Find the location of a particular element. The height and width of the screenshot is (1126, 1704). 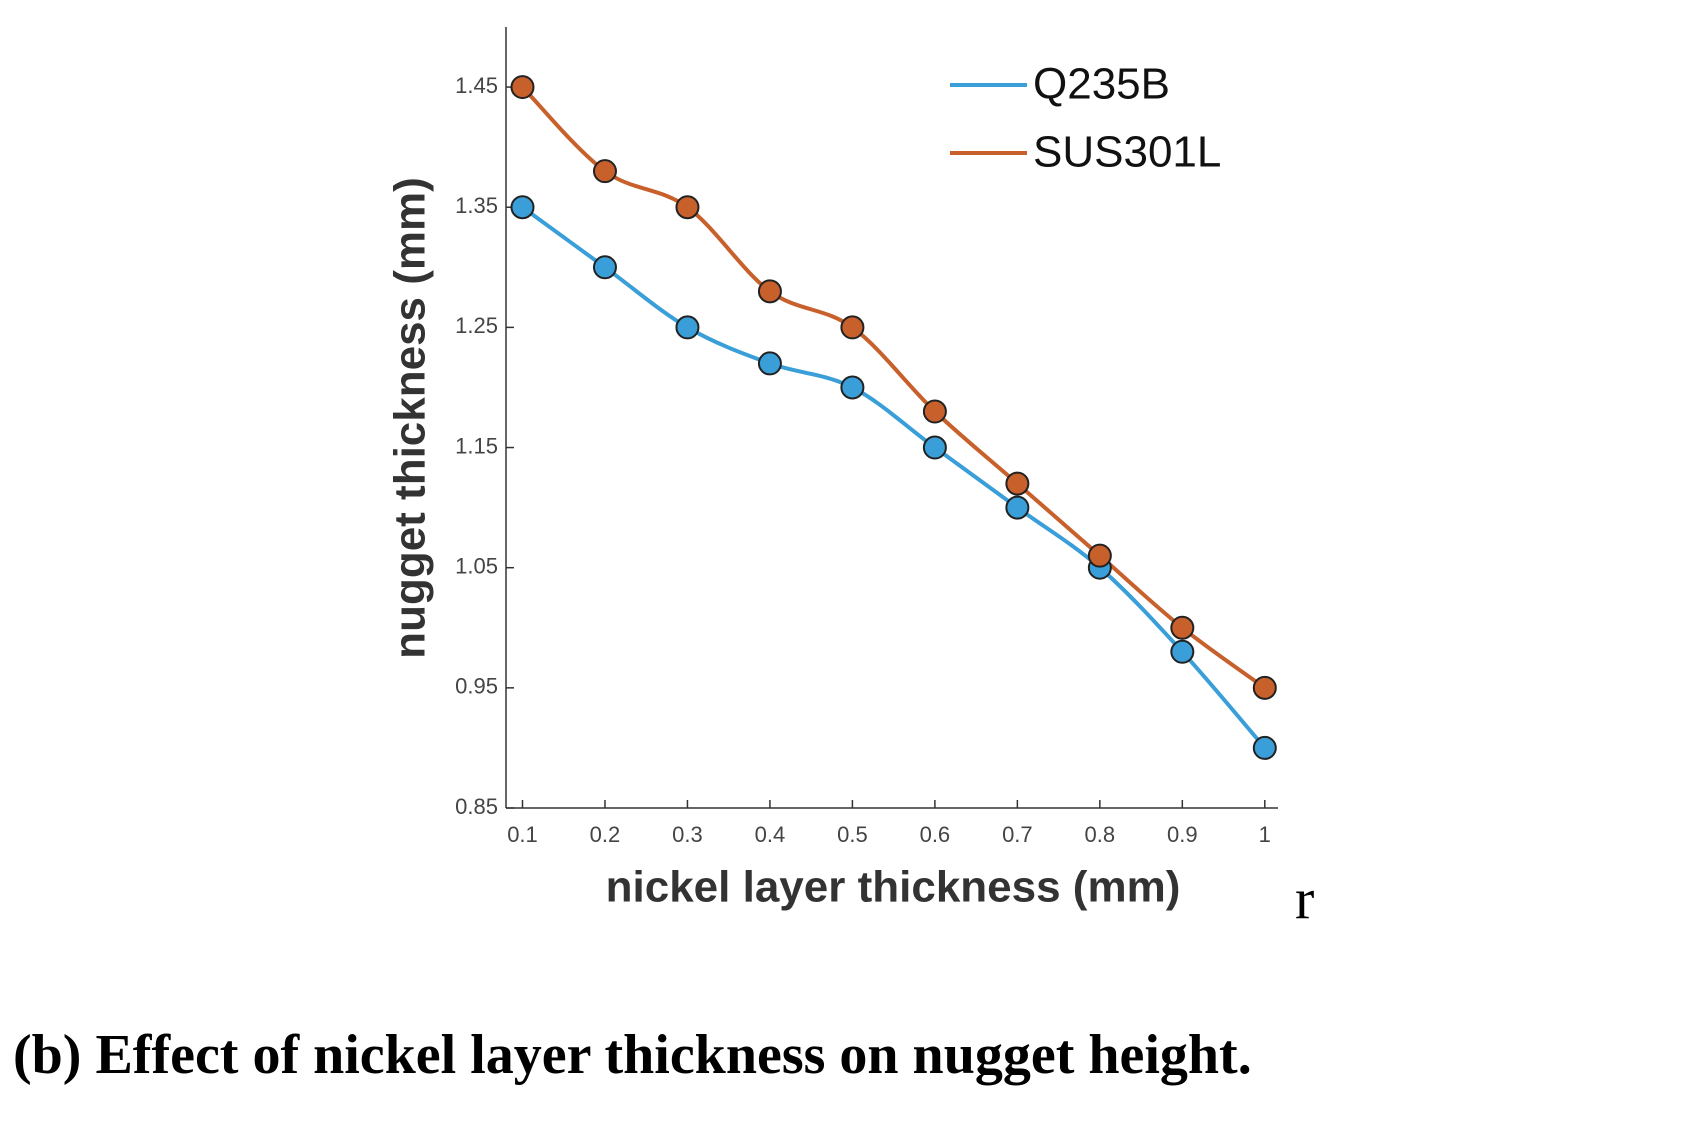

legend-label: Q235B is located at coordinates (1101, 84).